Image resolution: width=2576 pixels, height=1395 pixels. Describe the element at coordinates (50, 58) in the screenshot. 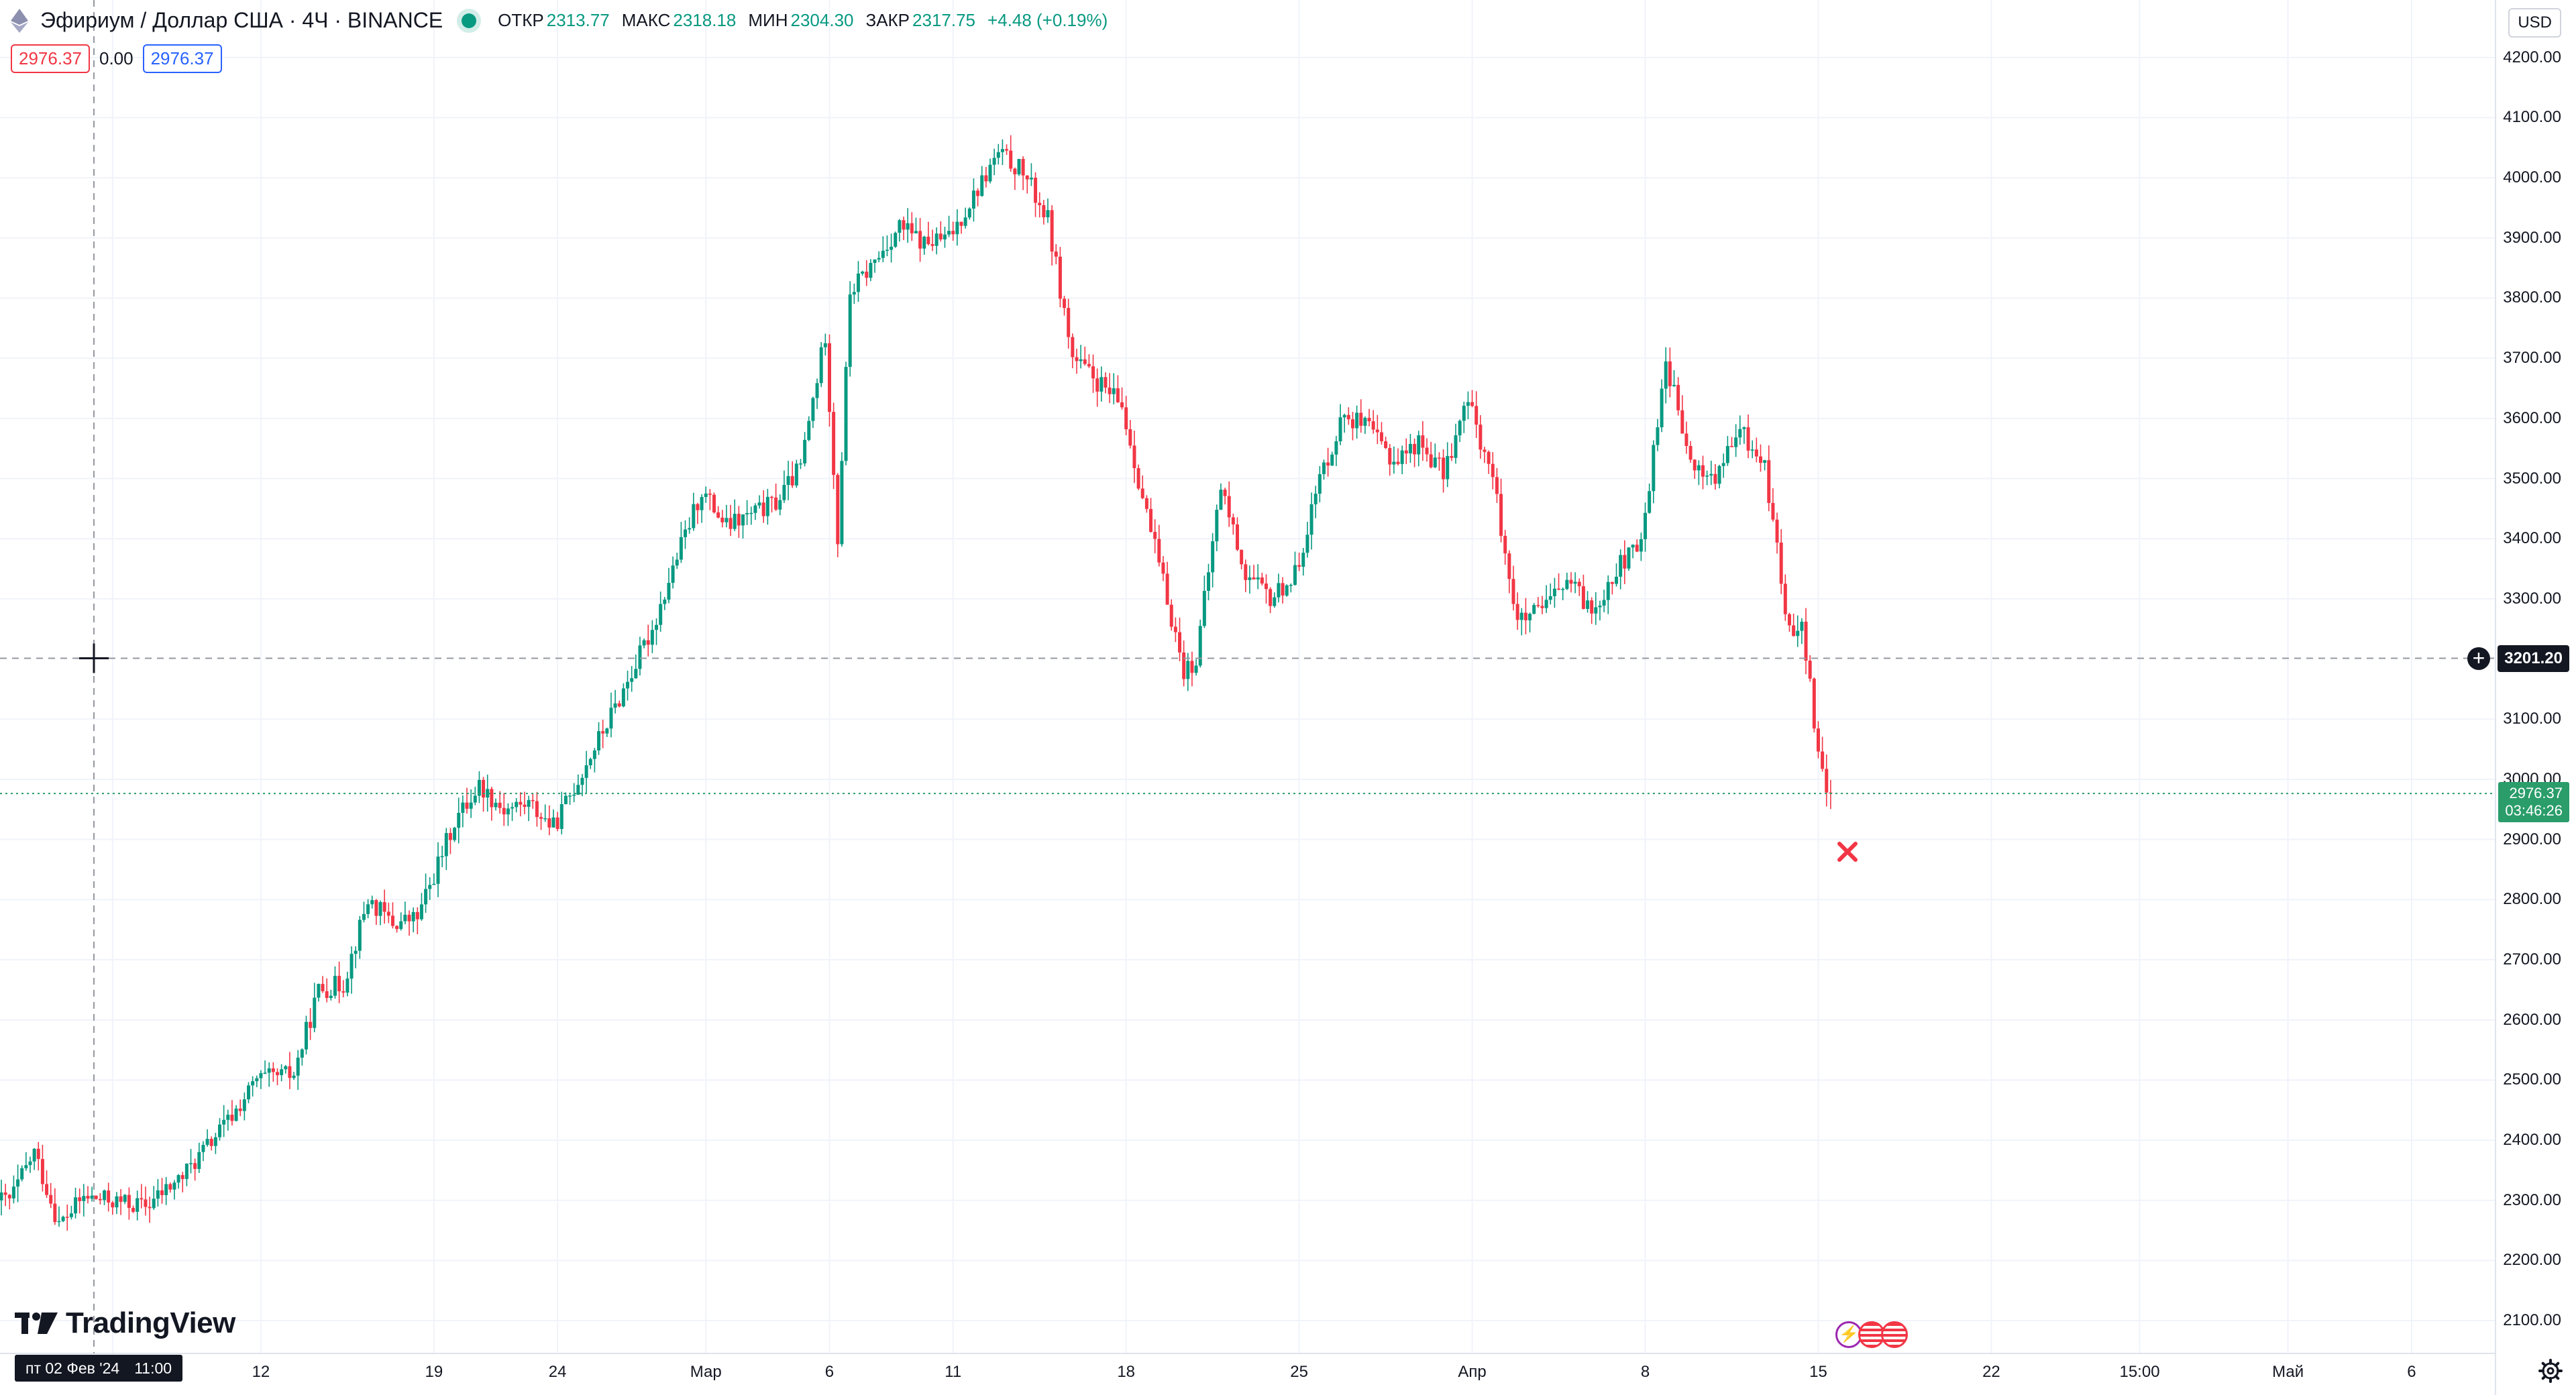

I see `sell-price-box: 2976.37` at that location.